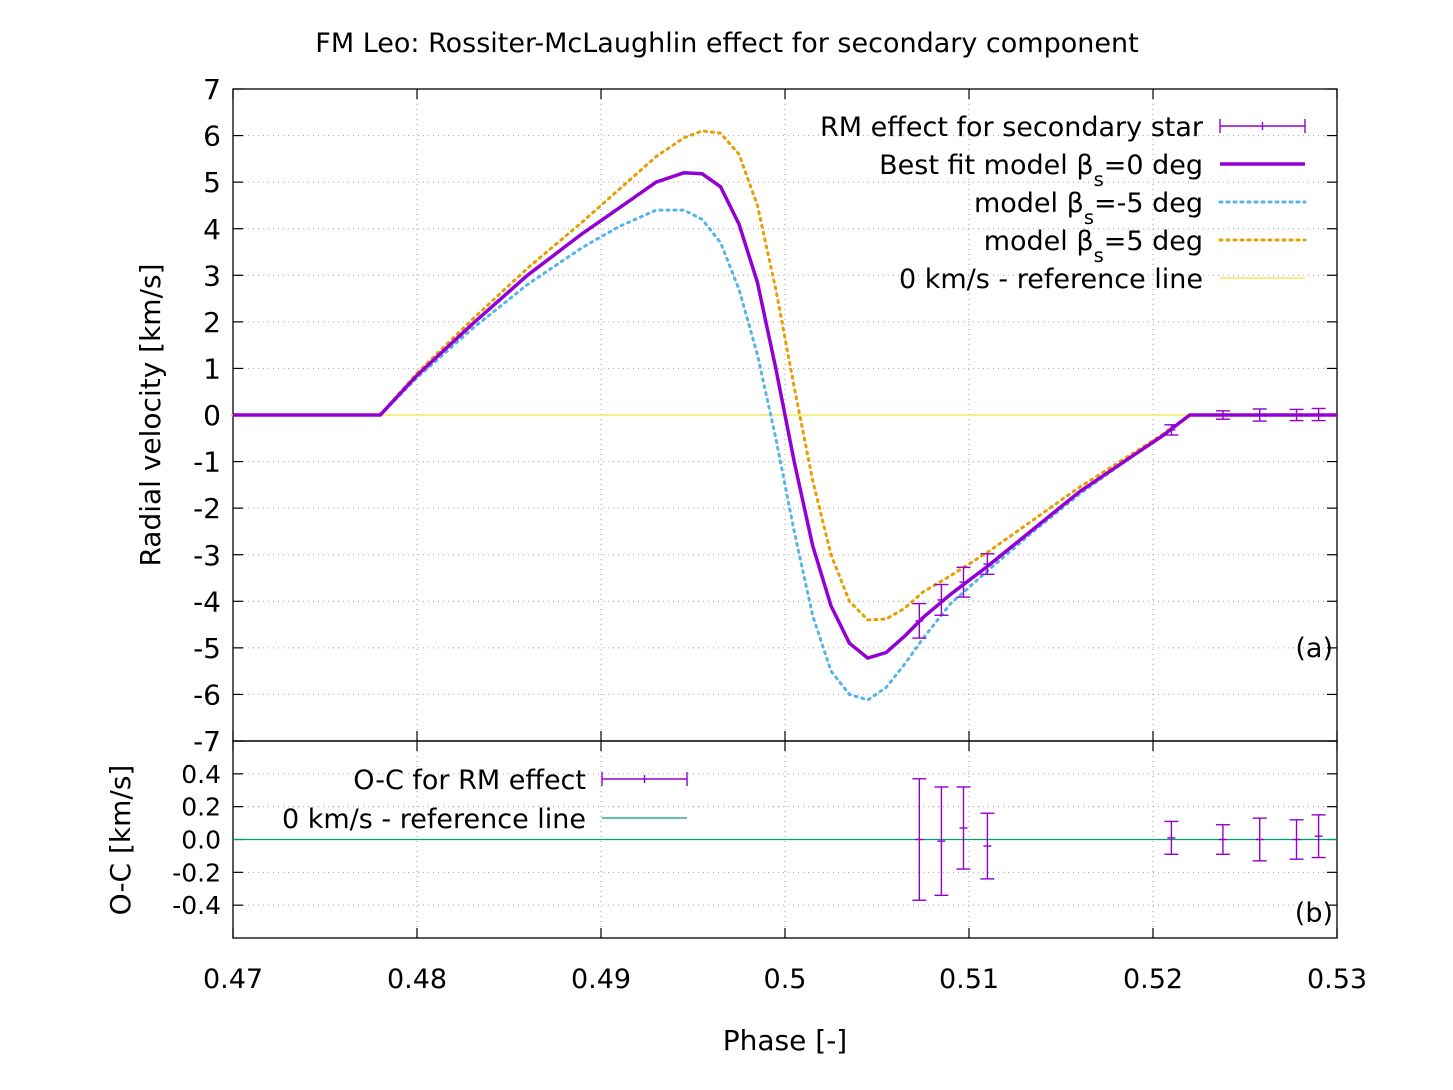 This screenshot has width=1453, height=1090. Describe the element at coordinates (969, 979) in the screenshot. I see `x-tick-label: 0.51` at that location.